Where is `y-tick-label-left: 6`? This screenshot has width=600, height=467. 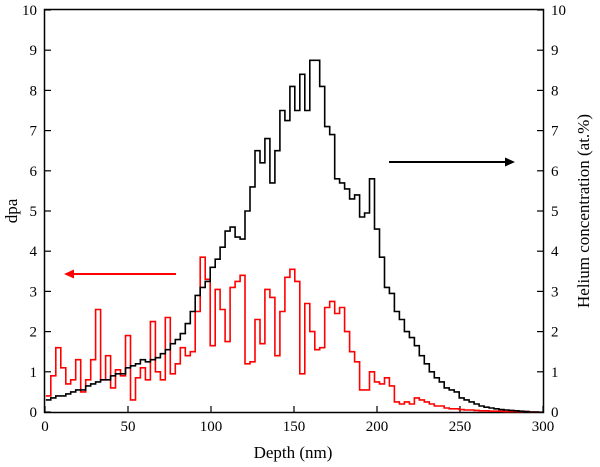 y-tick-label-left: 6 is located at coordinates (34, 172).